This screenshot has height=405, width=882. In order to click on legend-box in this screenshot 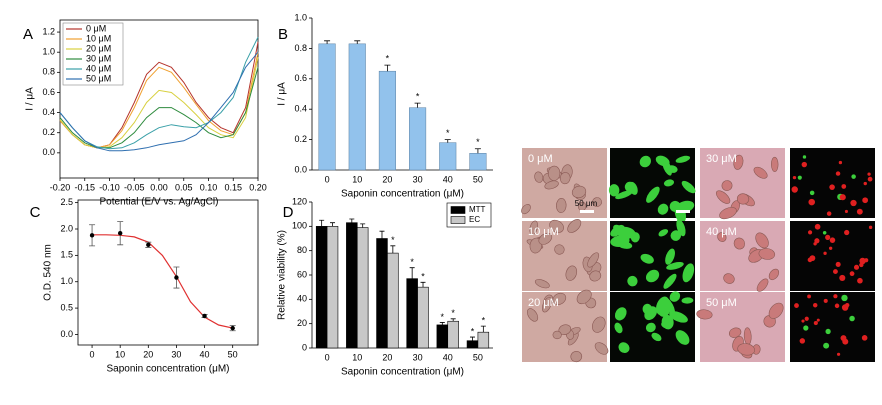, I will do `click(469, 215)`.